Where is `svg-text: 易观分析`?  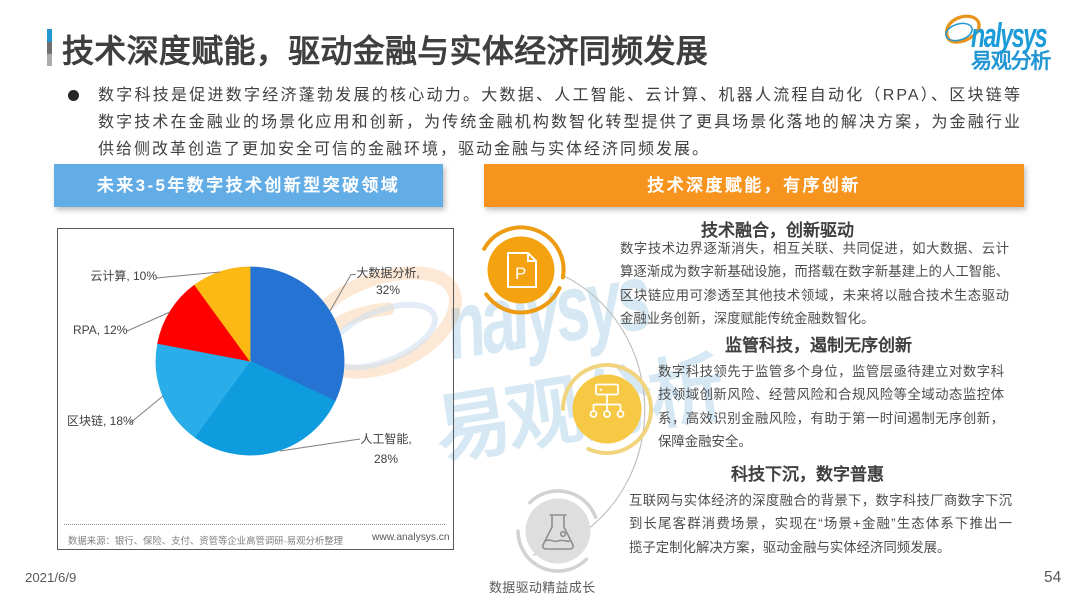 svg-text: 易观分析 is located at coordinates (1011, 60).